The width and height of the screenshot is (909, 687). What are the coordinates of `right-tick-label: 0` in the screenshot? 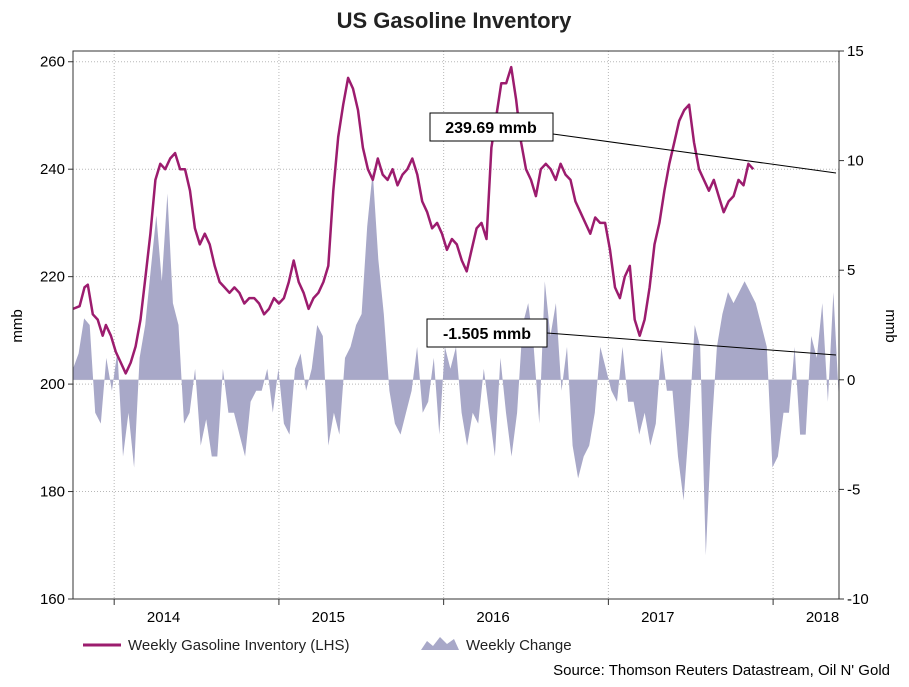 It's located at (851, 380).